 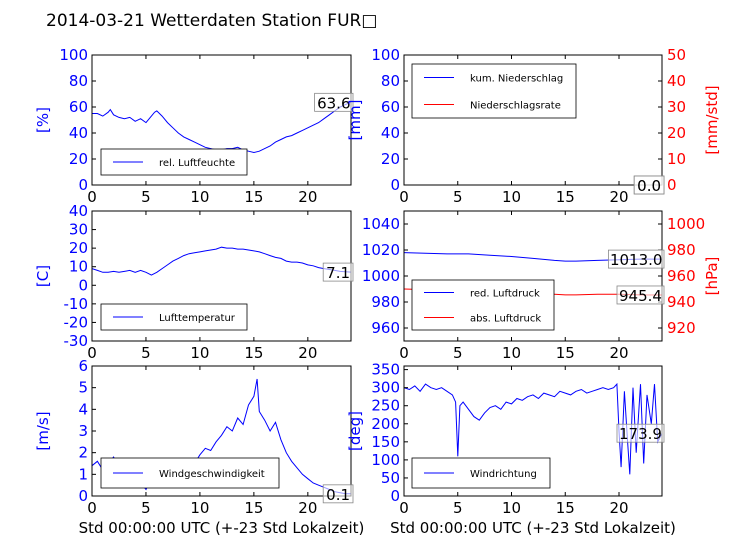 I want to click on y2-axis-label: [mm/std], so click(x=712, y=119).